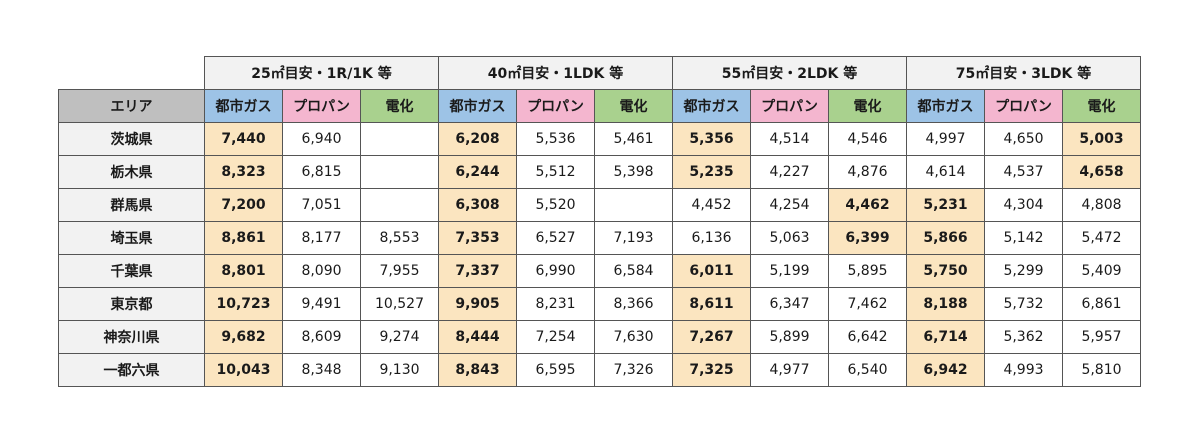 This screenshot has width=1200, height=442. What do you see at coordinates (321, 172) in the screenshot?
I see `value-cell: 6,815` at bounding box center [321, 172].